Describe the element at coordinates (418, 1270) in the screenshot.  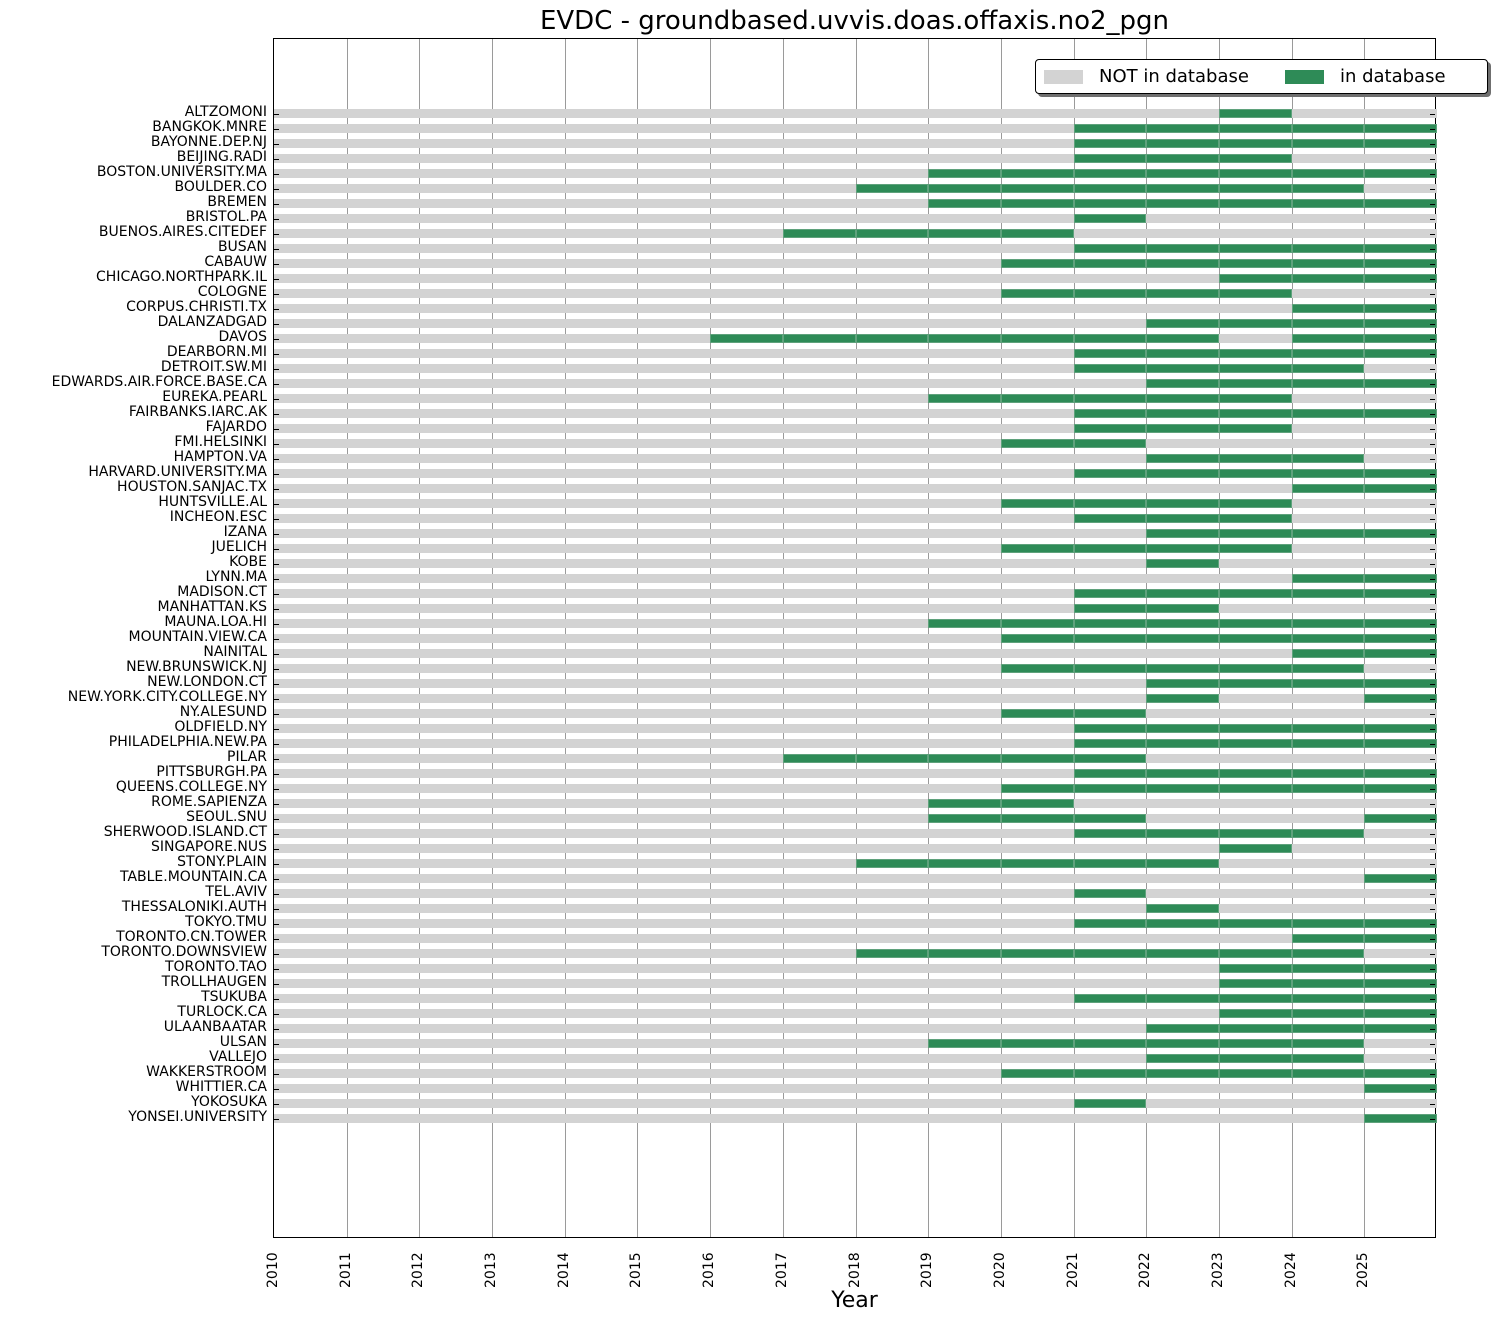
I see `x-tick-label: 2012` at that location.